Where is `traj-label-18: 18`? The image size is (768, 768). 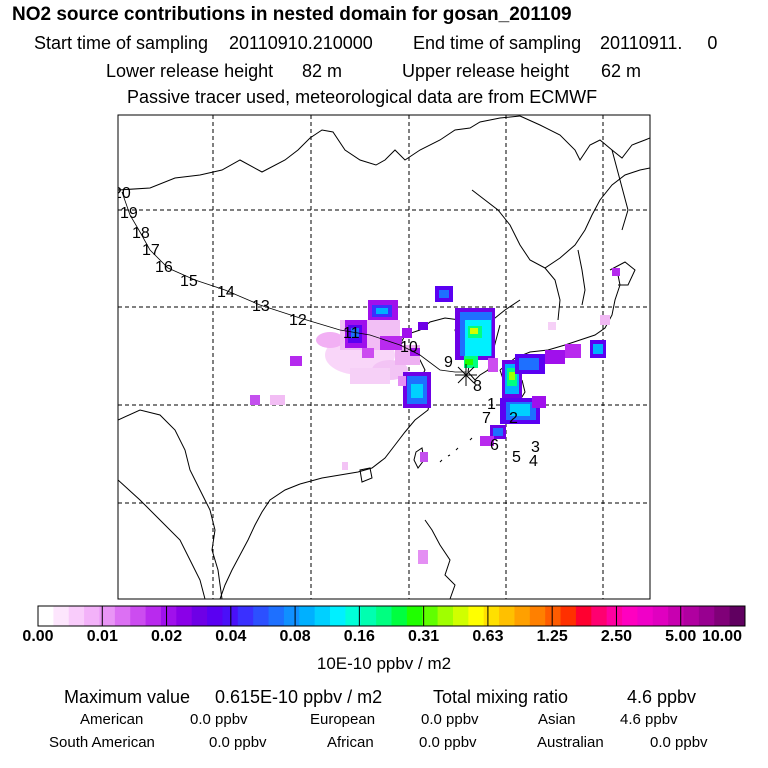
traj-label-18: 18 is located at coordinates (141, 233).